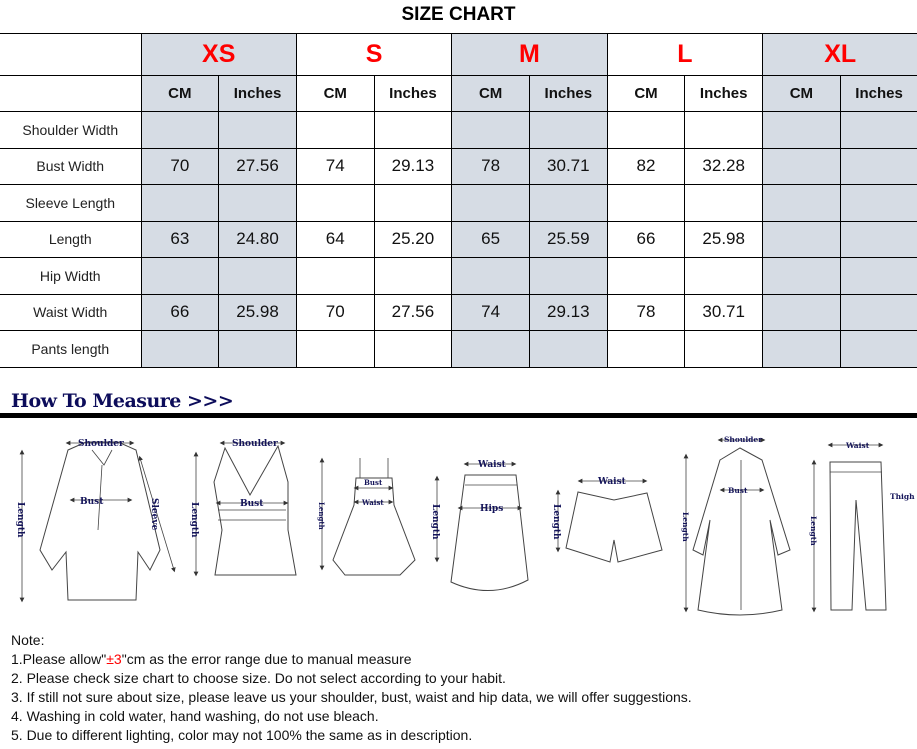 The image size is (917, 749). What do you see at coordinates (862, 527) in the screenshot?
I see `pants-illustration: Waist Thigh Length` at bounding box center [862, 527].